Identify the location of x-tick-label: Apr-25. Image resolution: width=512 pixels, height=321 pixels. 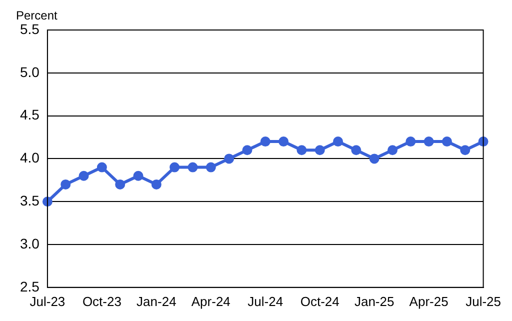
(428, 301).